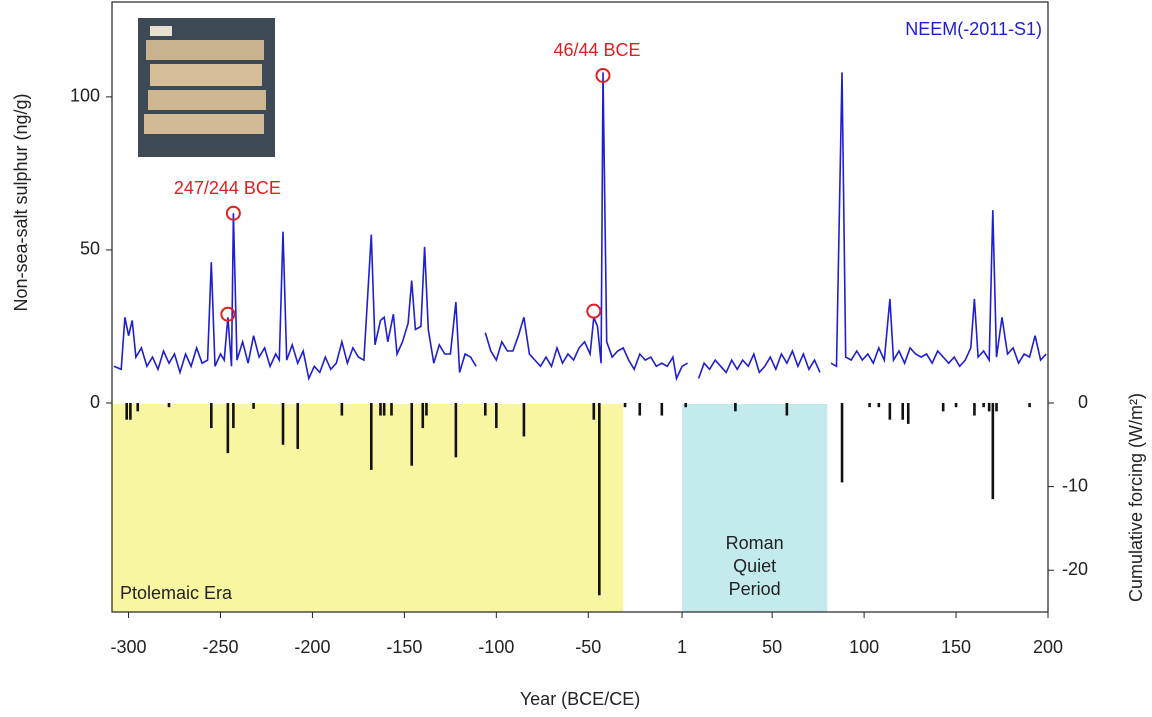 Image resolution: width=1152 pixels, height=717 pixels. Describe the element at coordinates (682, 647) in the screenshot. I see `x-tick-label: 1` at that location.